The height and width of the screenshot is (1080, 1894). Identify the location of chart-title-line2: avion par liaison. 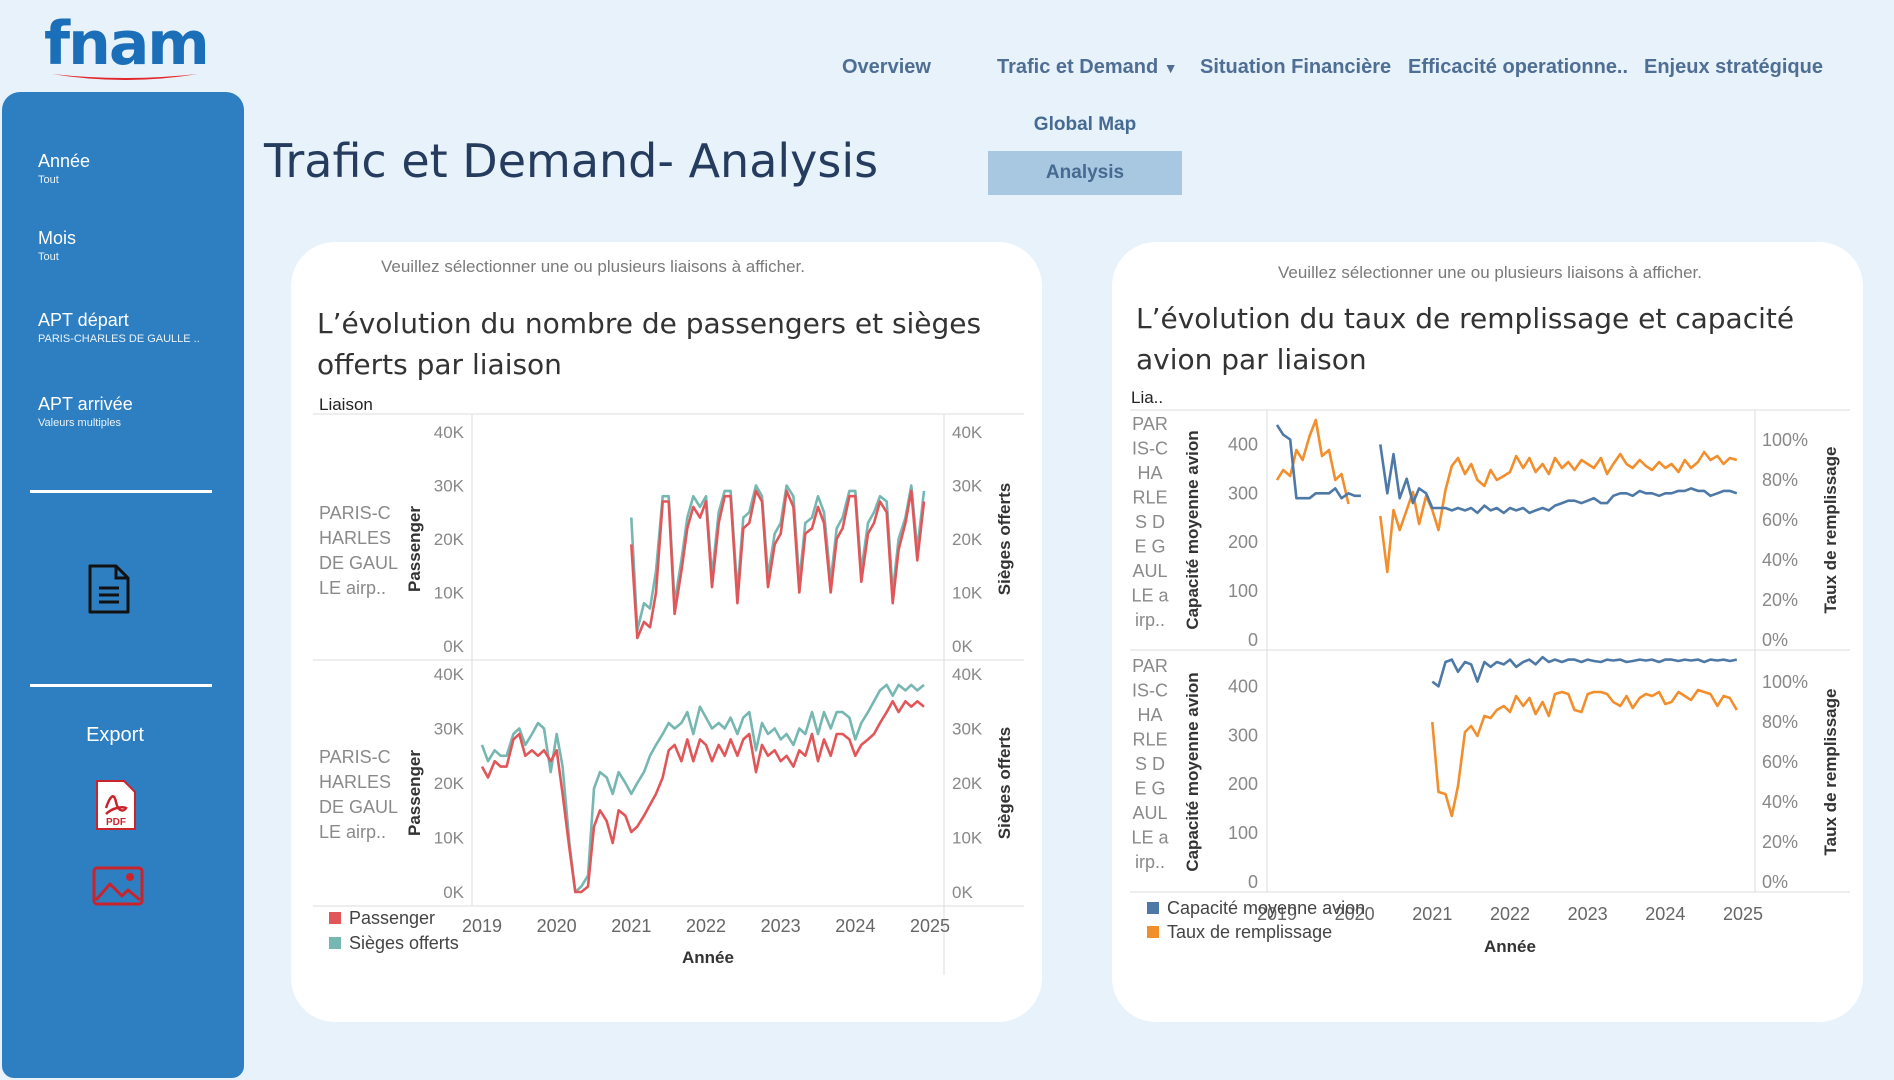
(1251, 359).